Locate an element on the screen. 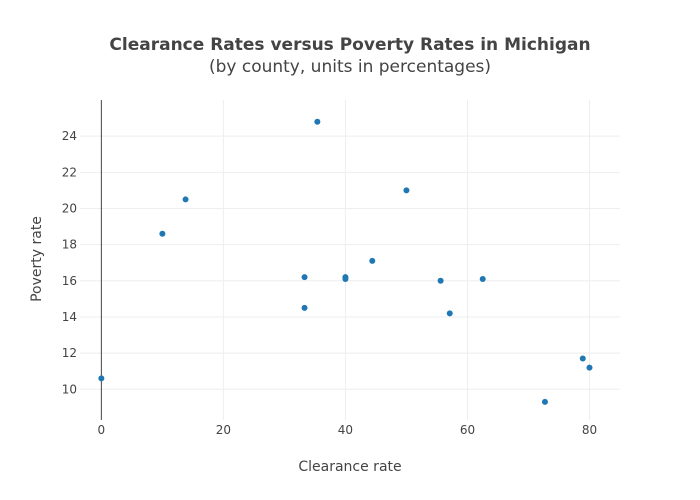  y-tick-label: 22 is located at coordinates (69, 172).